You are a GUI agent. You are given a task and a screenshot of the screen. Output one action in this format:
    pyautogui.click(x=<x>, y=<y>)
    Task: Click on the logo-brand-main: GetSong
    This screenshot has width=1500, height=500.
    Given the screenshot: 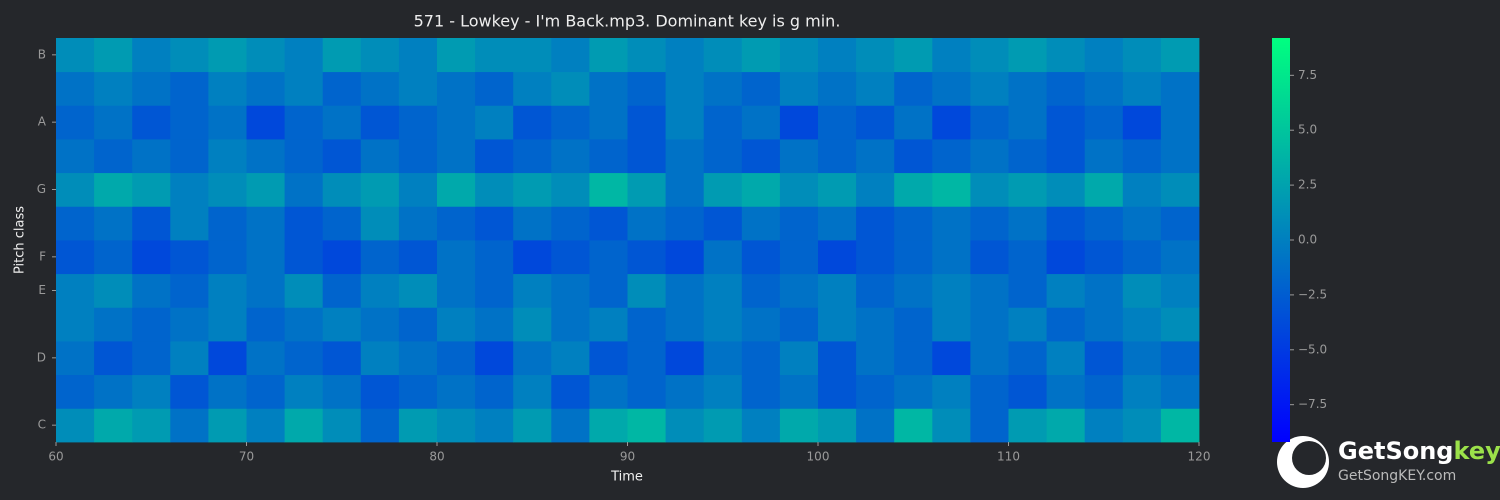 What is the action you would take?
    pyautogui.click(x=1396, y=451)
    